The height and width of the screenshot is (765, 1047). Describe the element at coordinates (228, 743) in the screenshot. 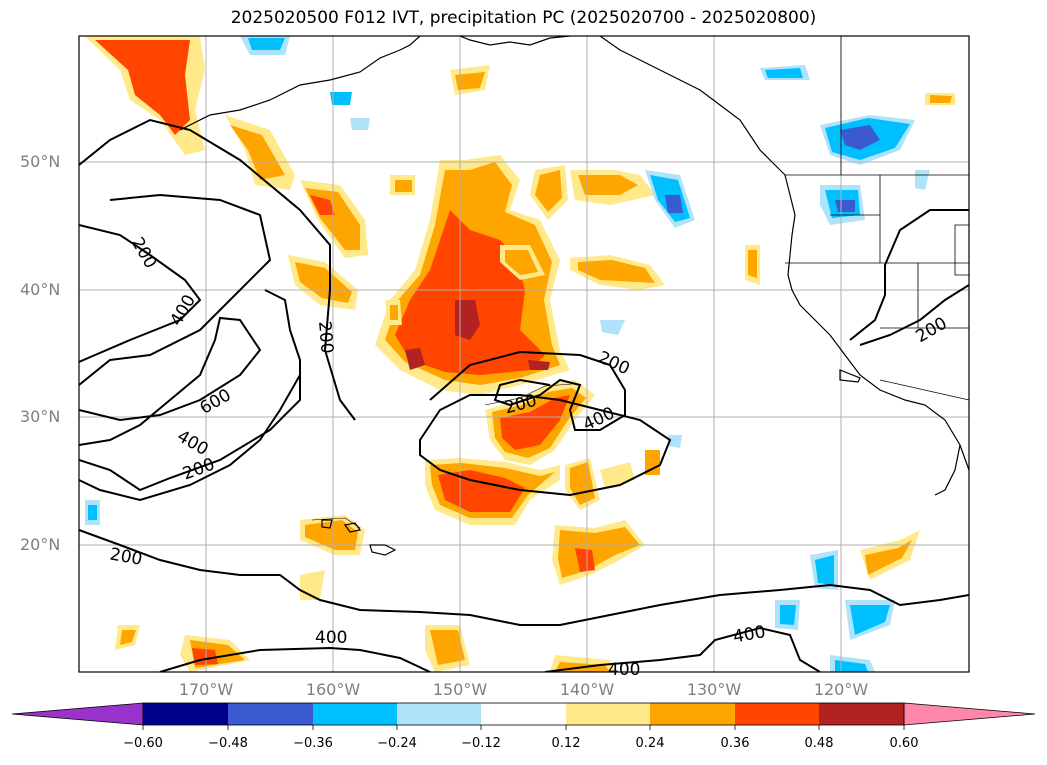

I see `colorbar-tick-label: −0.48` at that location.